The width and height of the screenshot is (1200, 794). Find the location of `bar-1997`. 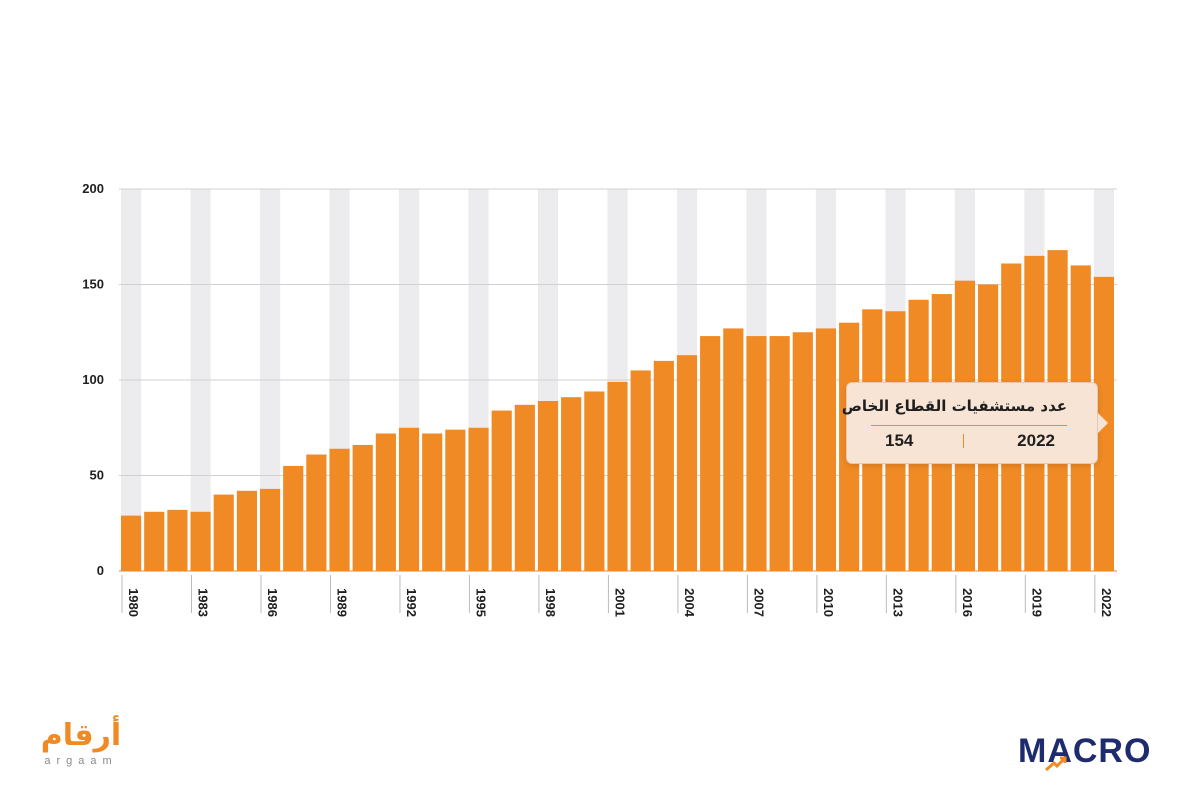

bar-1997 is located at coordinates (524, 487).